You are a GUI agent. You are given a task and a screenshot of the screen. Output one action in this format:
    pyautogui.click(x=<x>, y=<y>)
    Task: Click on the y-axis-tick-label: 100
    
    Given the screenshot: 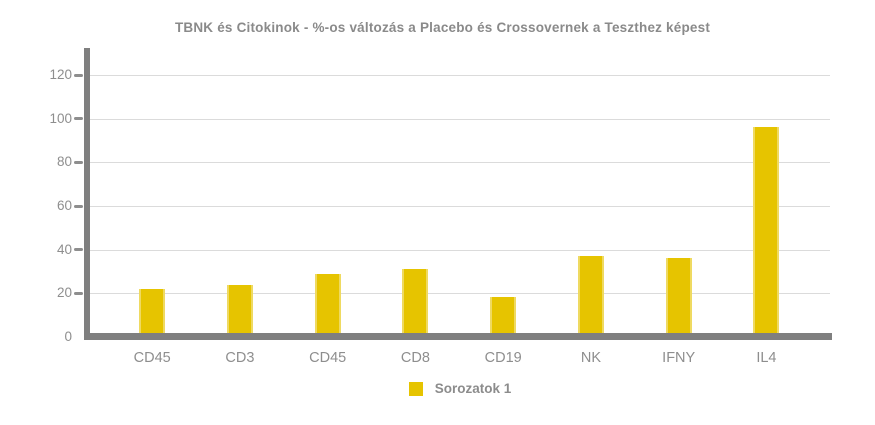 What is the action you would take?
    pyautogui.click(x=60, y=118)
    